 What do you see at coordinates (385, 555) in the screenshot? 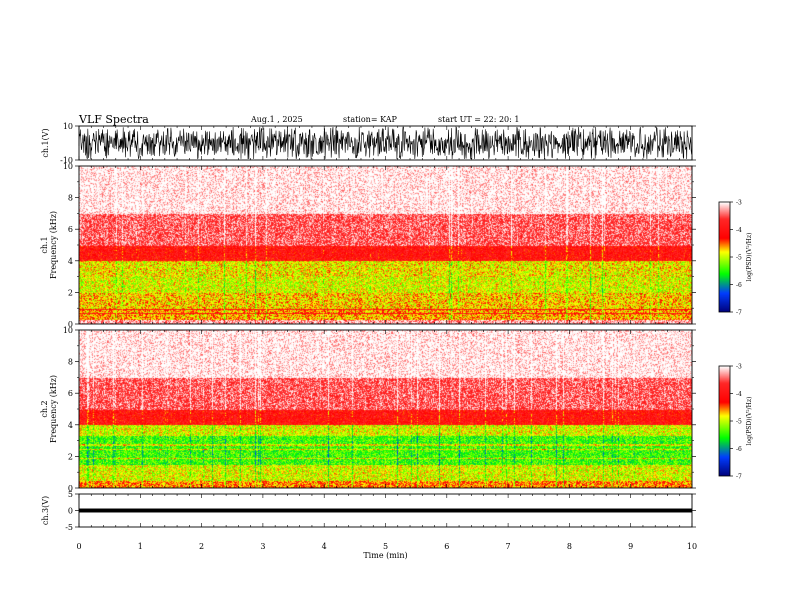
I see `x-axis-label: Time (min)` at bounding box center [385, 555].